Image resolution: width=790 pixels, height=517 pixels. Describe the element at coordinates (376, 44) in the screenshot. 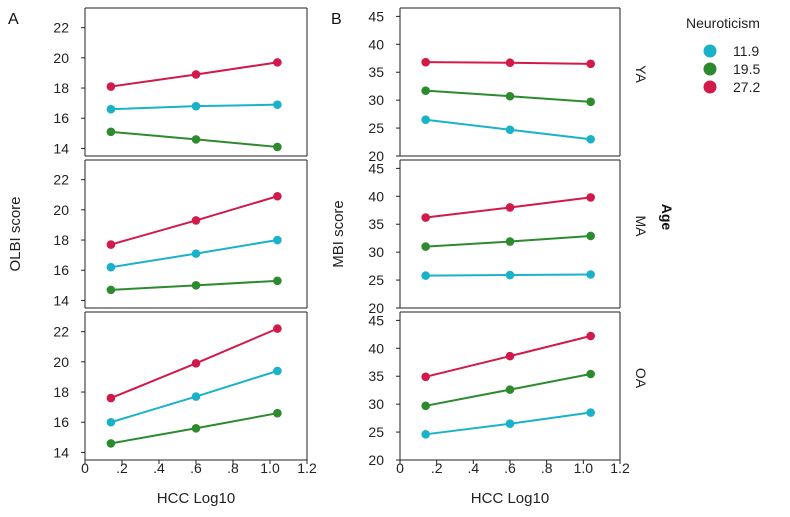

I see `y-tick-label-b-ya-40: 40` at that location.